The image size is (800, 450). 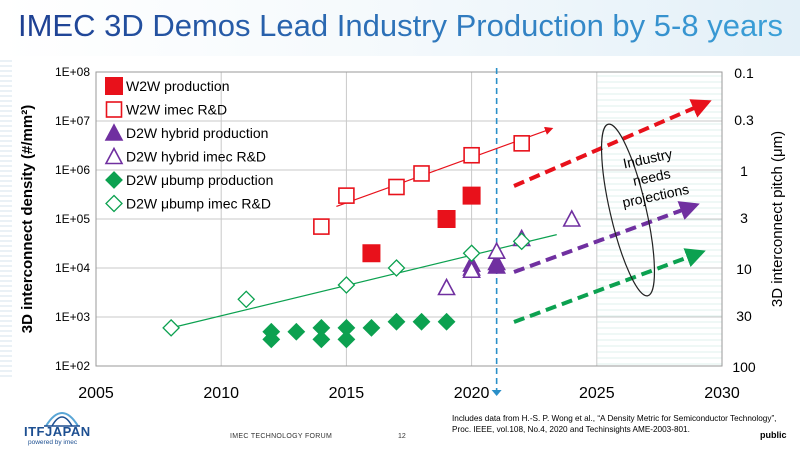 I want to click on green-projection-arrow, so click(x=608, y=287).